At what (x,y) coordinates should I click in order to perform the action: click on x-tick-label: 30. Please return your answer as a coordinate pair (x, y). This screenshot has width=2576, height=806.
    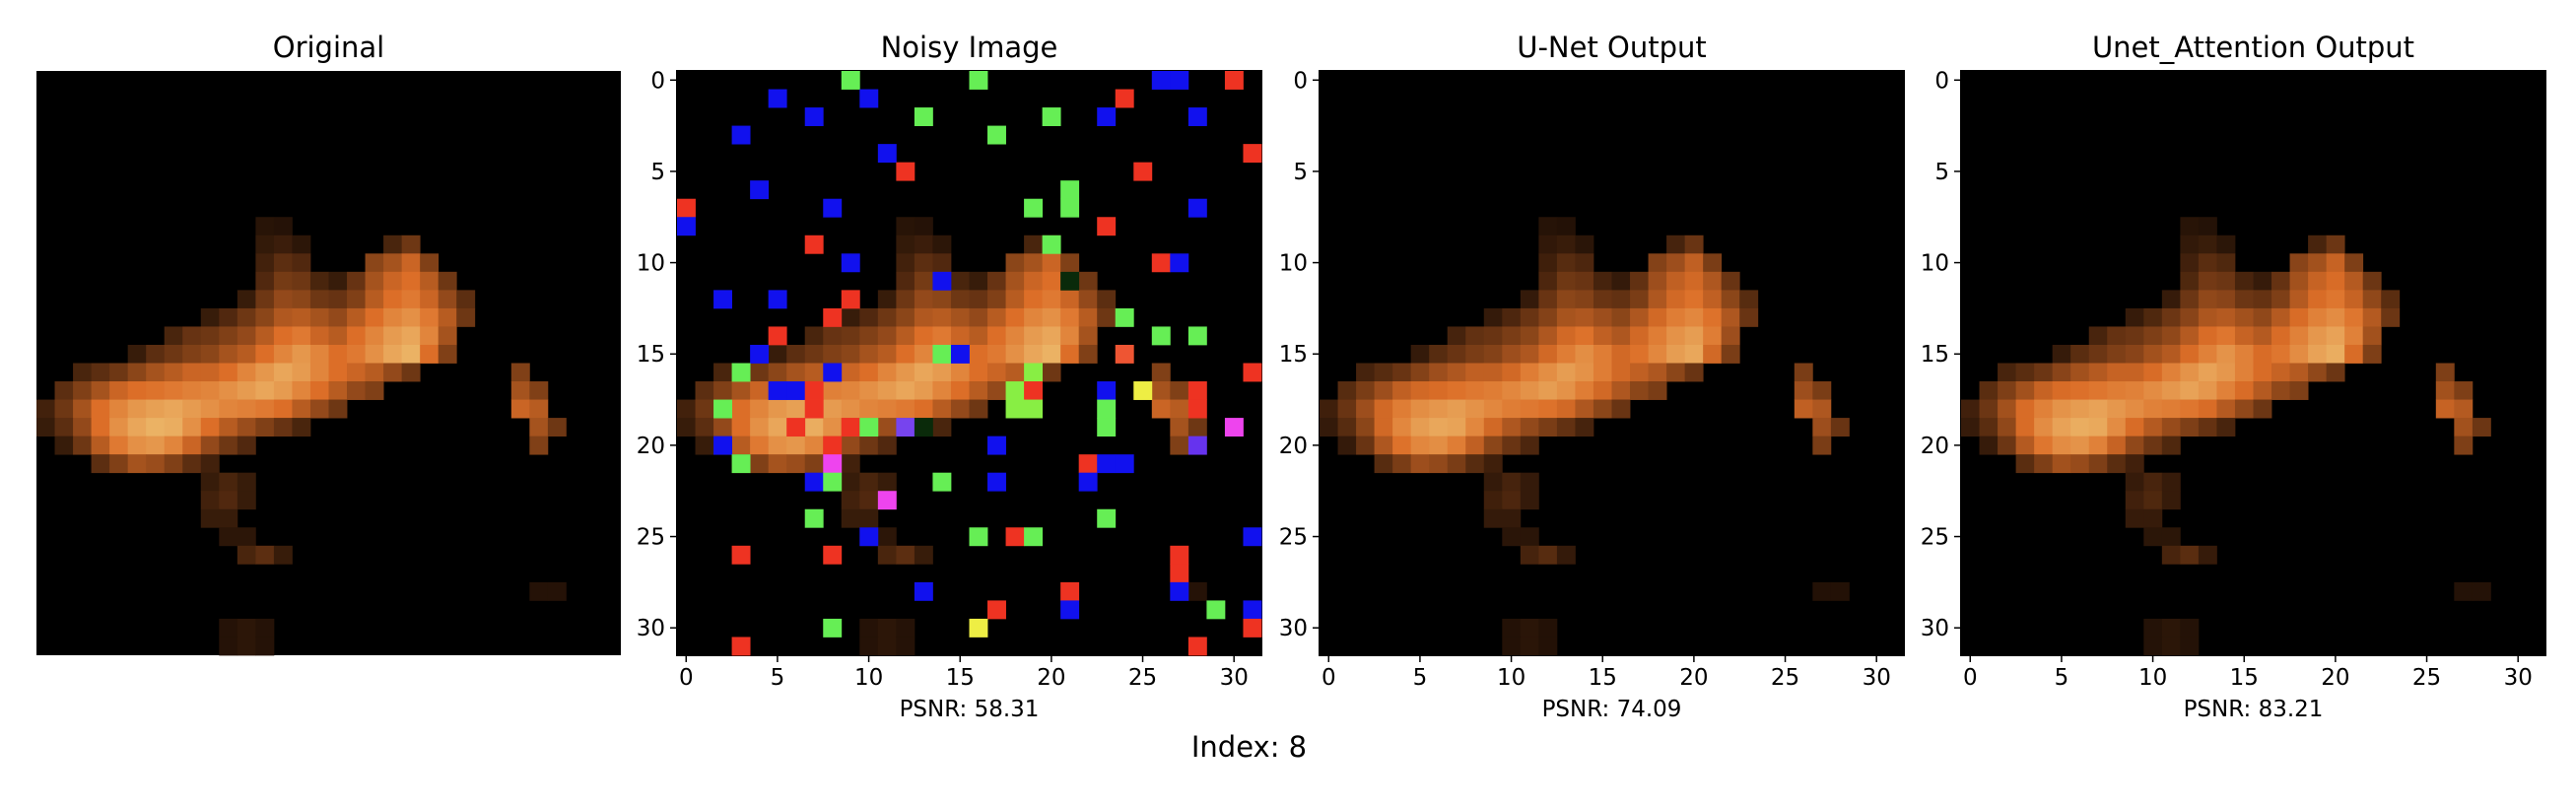
    Looking at the image, I should click on (1234, 678).